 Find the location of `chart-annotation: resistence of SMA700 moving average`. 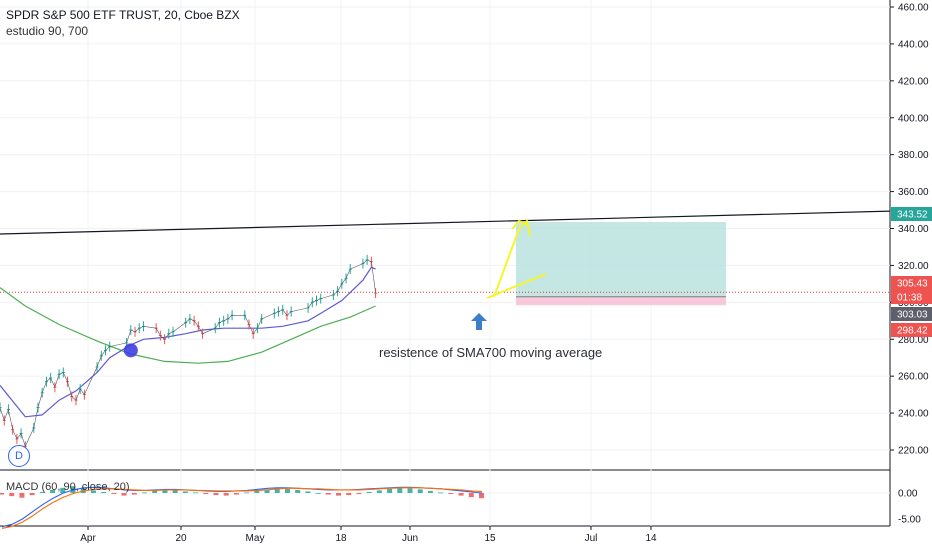

chart-annotation: resistence of SMA700 moving average is located at coordinates (491, 352).